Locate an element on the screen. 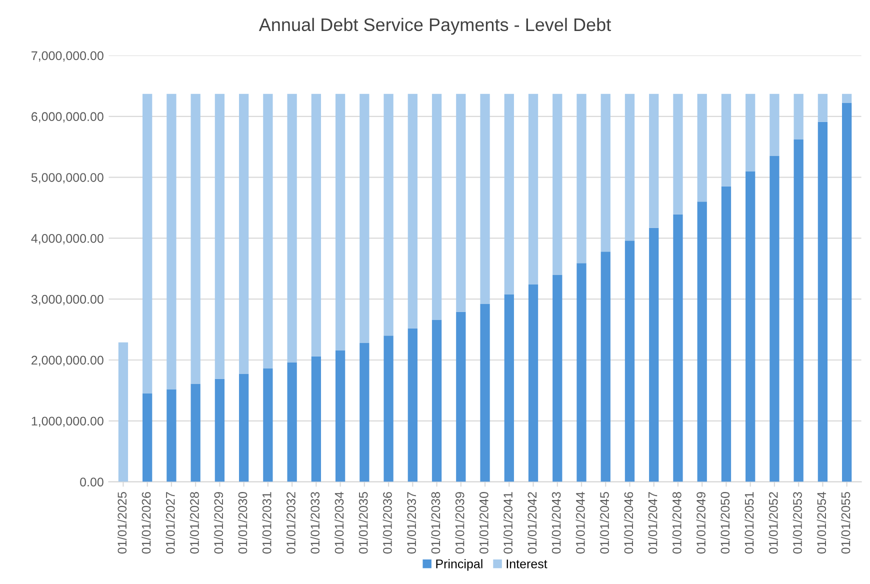 Image resolution: width=870 pixels, height=584 pixels. x-tick-label: 01/01/2050 is located at coordinates (725, 523).